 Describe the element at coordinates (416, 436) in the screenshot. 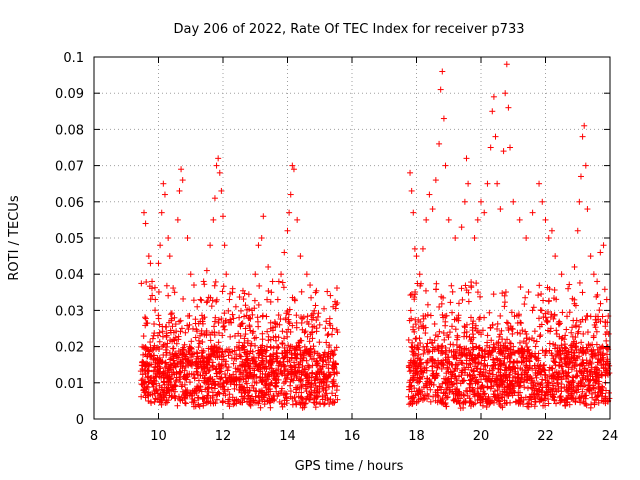

I see `x-tick-label: 18` at that location.